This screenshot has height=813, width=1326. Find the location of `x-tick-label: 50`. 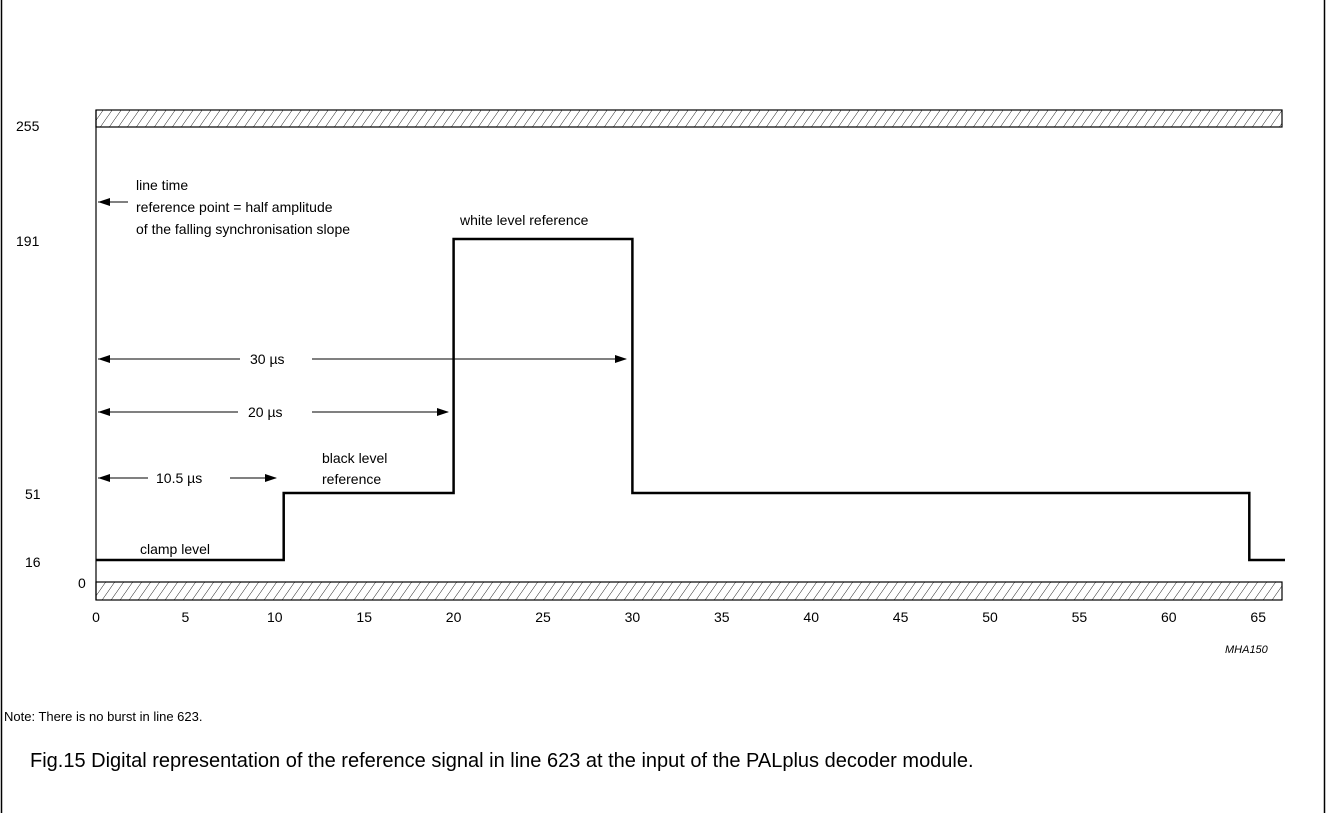

x-tick-label: 50 is located at coordinates (990, 617).